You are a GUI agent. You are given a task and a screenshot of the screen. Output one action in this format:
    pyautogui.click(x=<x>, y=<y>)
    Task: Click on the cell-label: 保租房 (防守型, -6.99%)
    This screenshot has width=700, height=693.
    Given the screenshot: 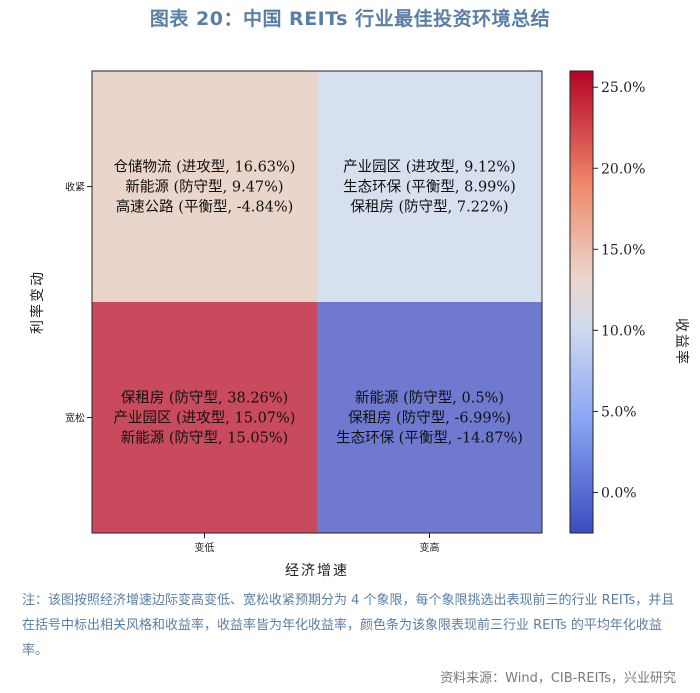 What is the action you would take?
    pyautogui.click(x=429, y=418)
    